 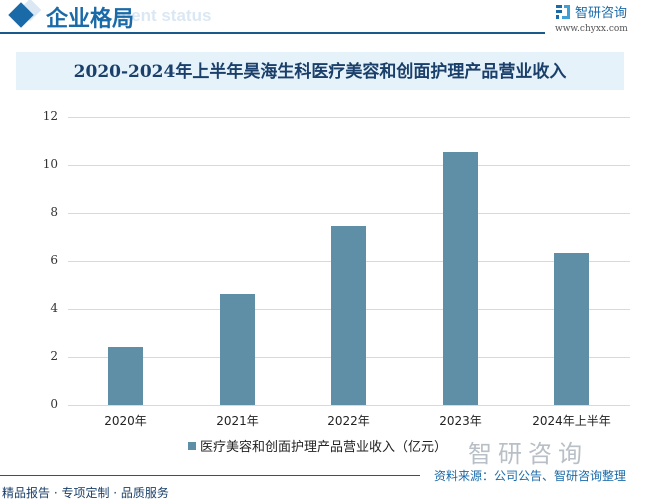 I want to click on y-tick-label: 6, so click(x=54, y=260).